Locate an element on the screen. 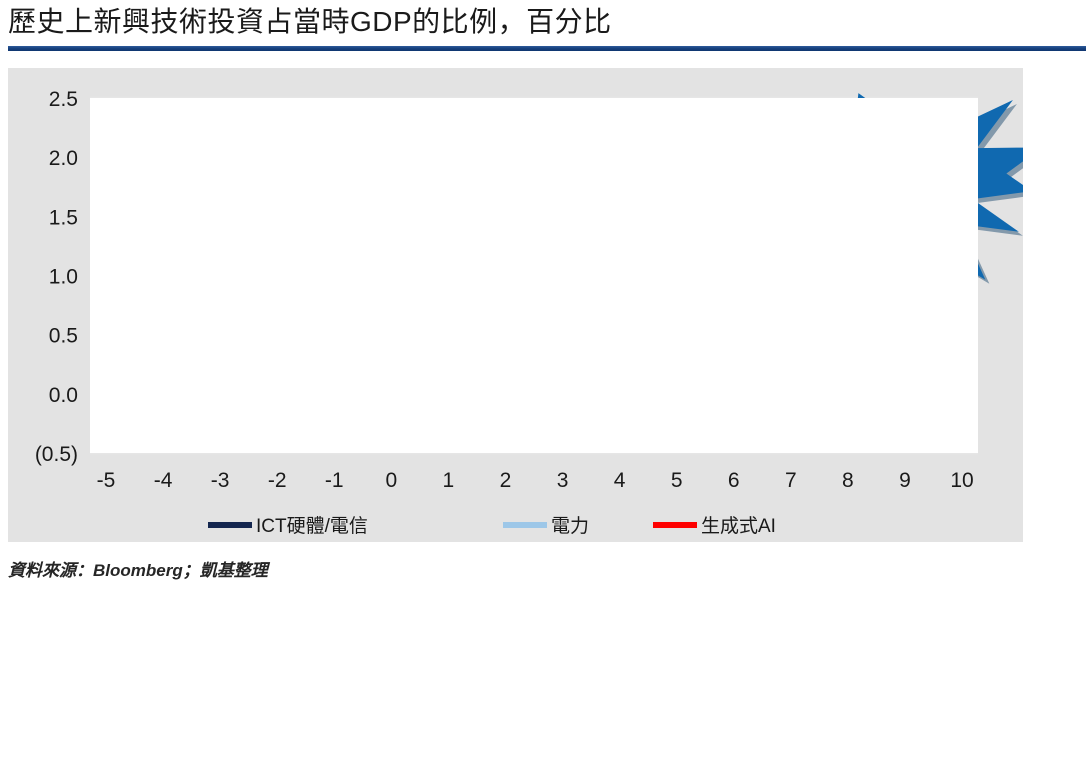  title-underline-rule is located at coordinates (547, 48).